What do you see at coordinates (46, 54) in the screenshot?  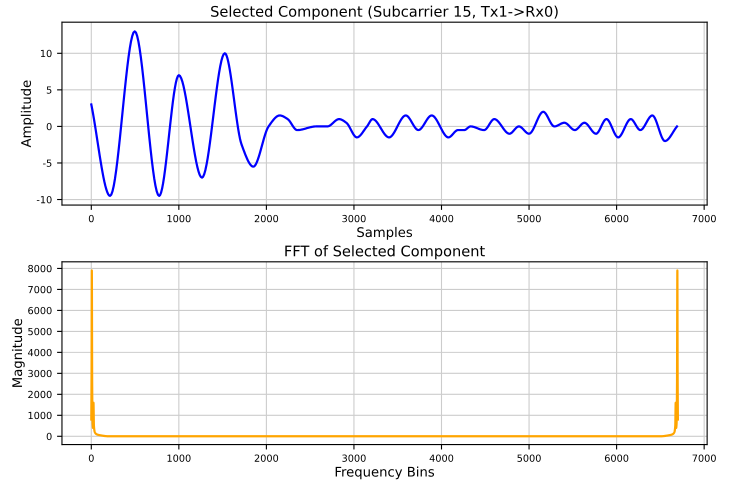 I see `y-tick-label: 10` at bounding box center [46, 54].